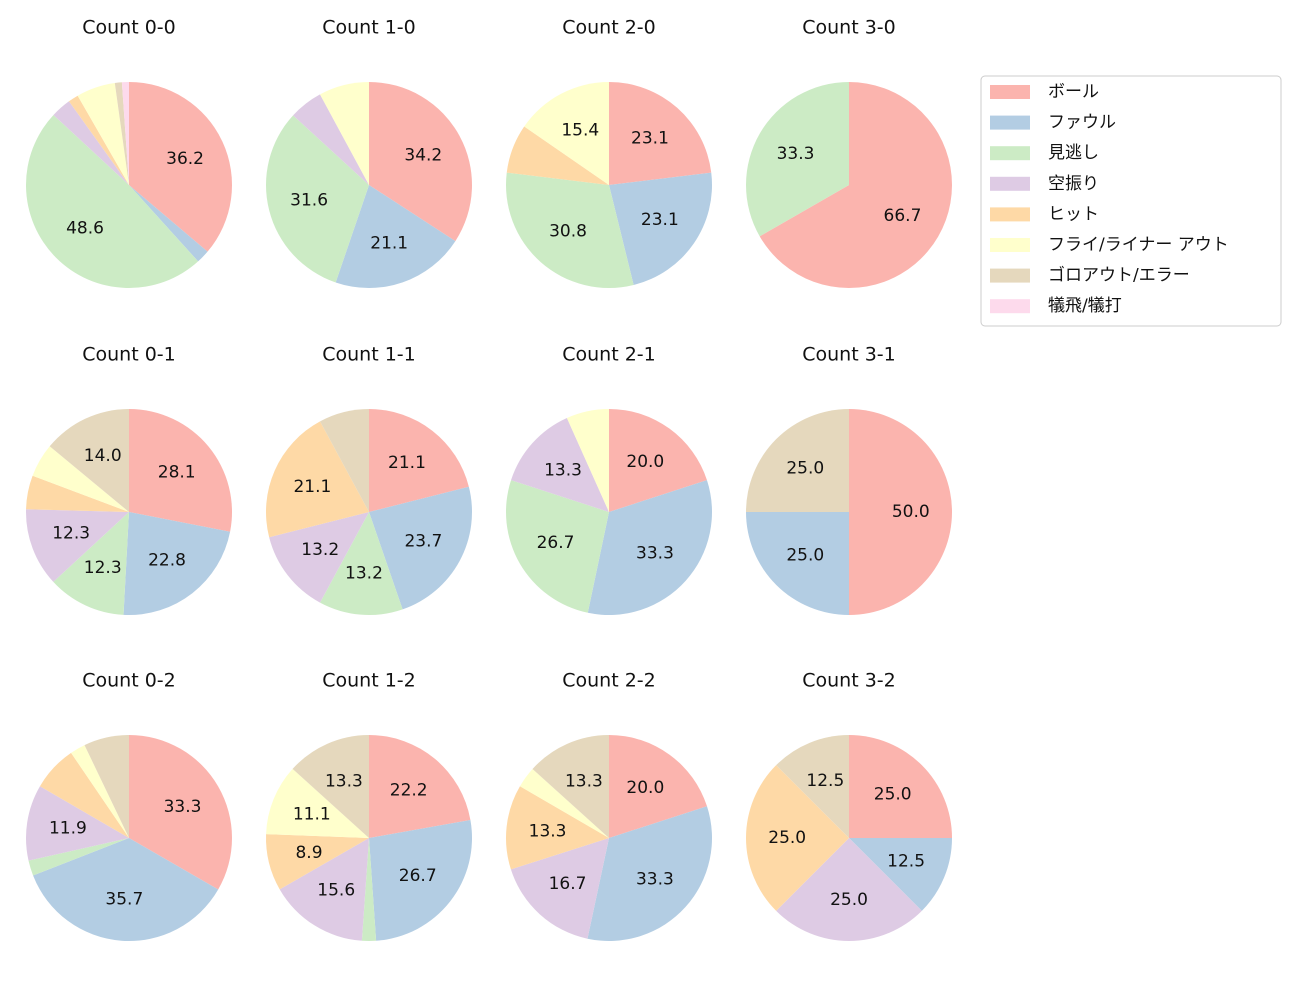  I want to click on legend-label: 犠飛/犠打, so click(1085, 306).